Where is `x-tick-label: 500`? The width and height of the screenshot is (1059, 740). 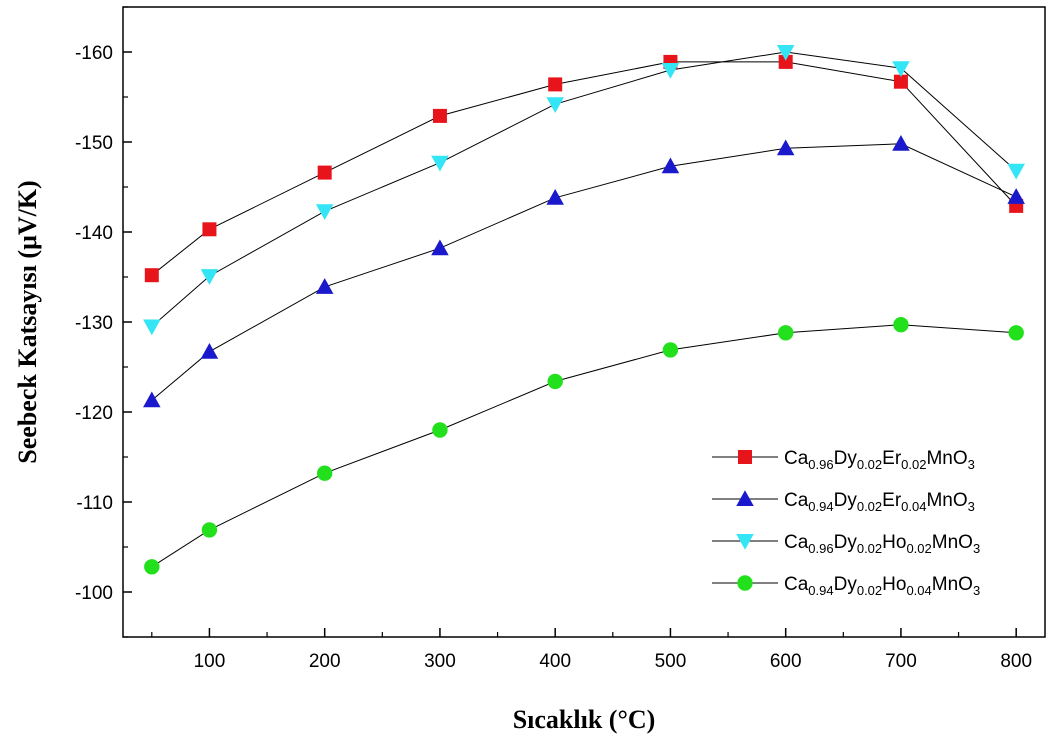 x-tick-label: 500 is located at coordinates (671, 661).